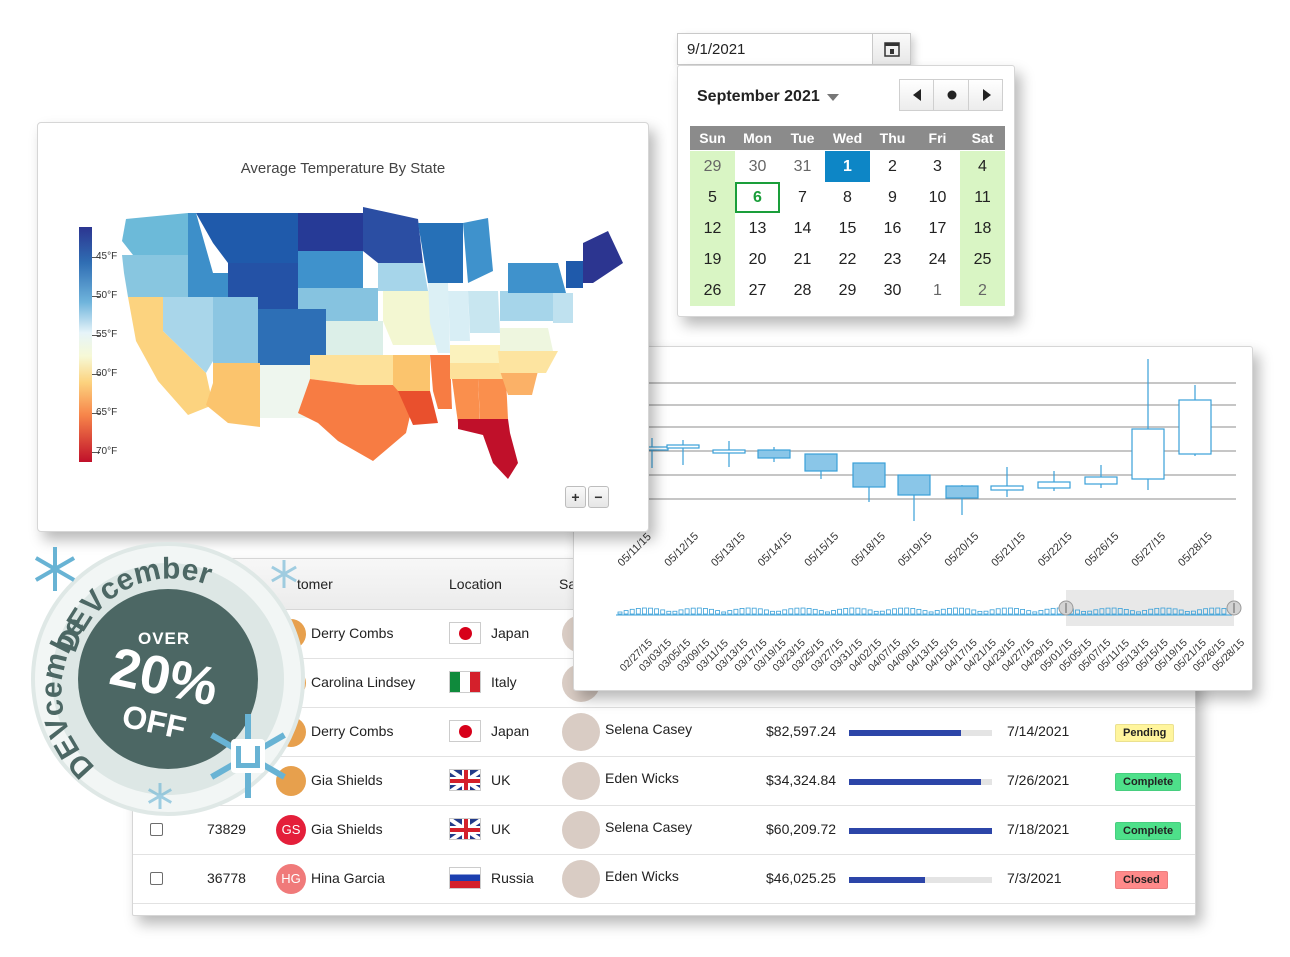 The height and width of the screenshot is (957, 1290). What do you see at coordinates (493, 399) in the screenshot?
I see `state-georgia` at bounding box center [493, 399].